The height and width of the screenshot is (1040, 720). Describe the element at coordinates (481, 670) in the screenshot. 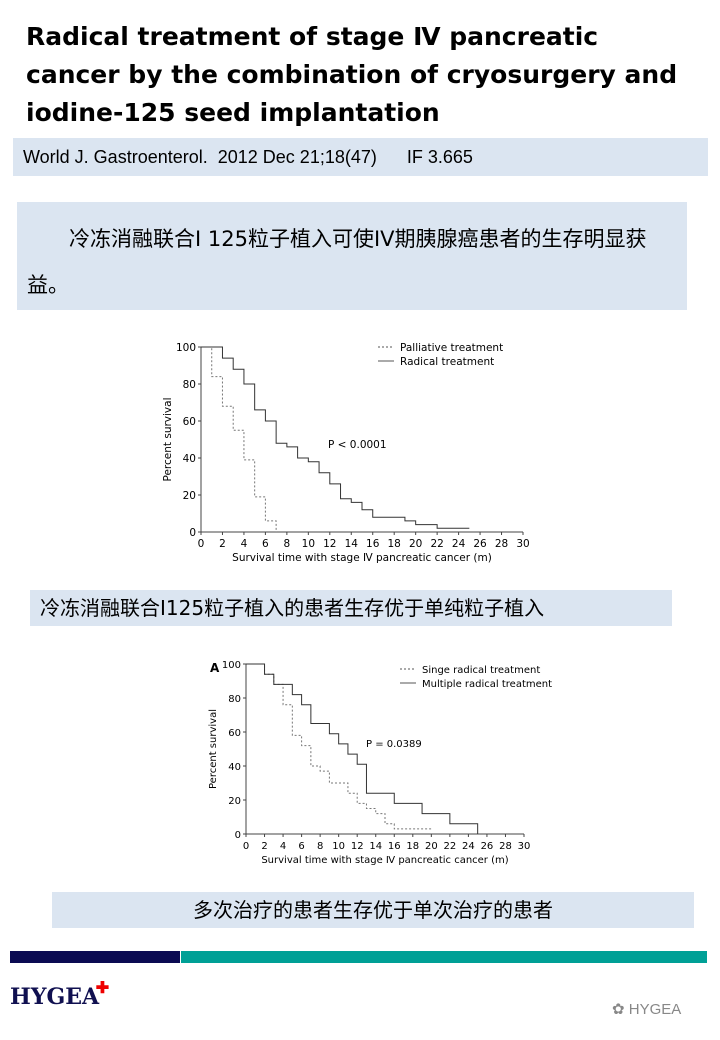

I see `legend-label: Singe radical treatment` at that location.